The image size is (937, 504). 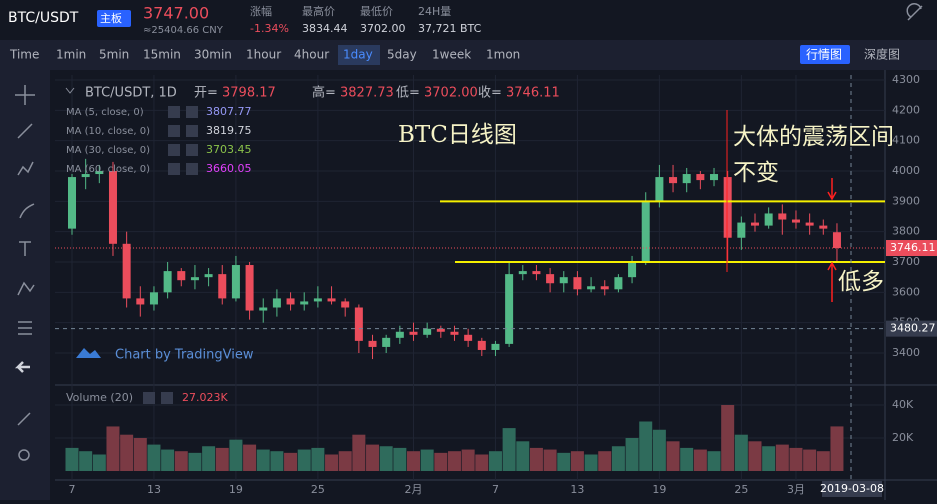 What do you see at coordinates (25, 95) in the screenshot?
I see `icon-cross` at bounding box center [25, 95].